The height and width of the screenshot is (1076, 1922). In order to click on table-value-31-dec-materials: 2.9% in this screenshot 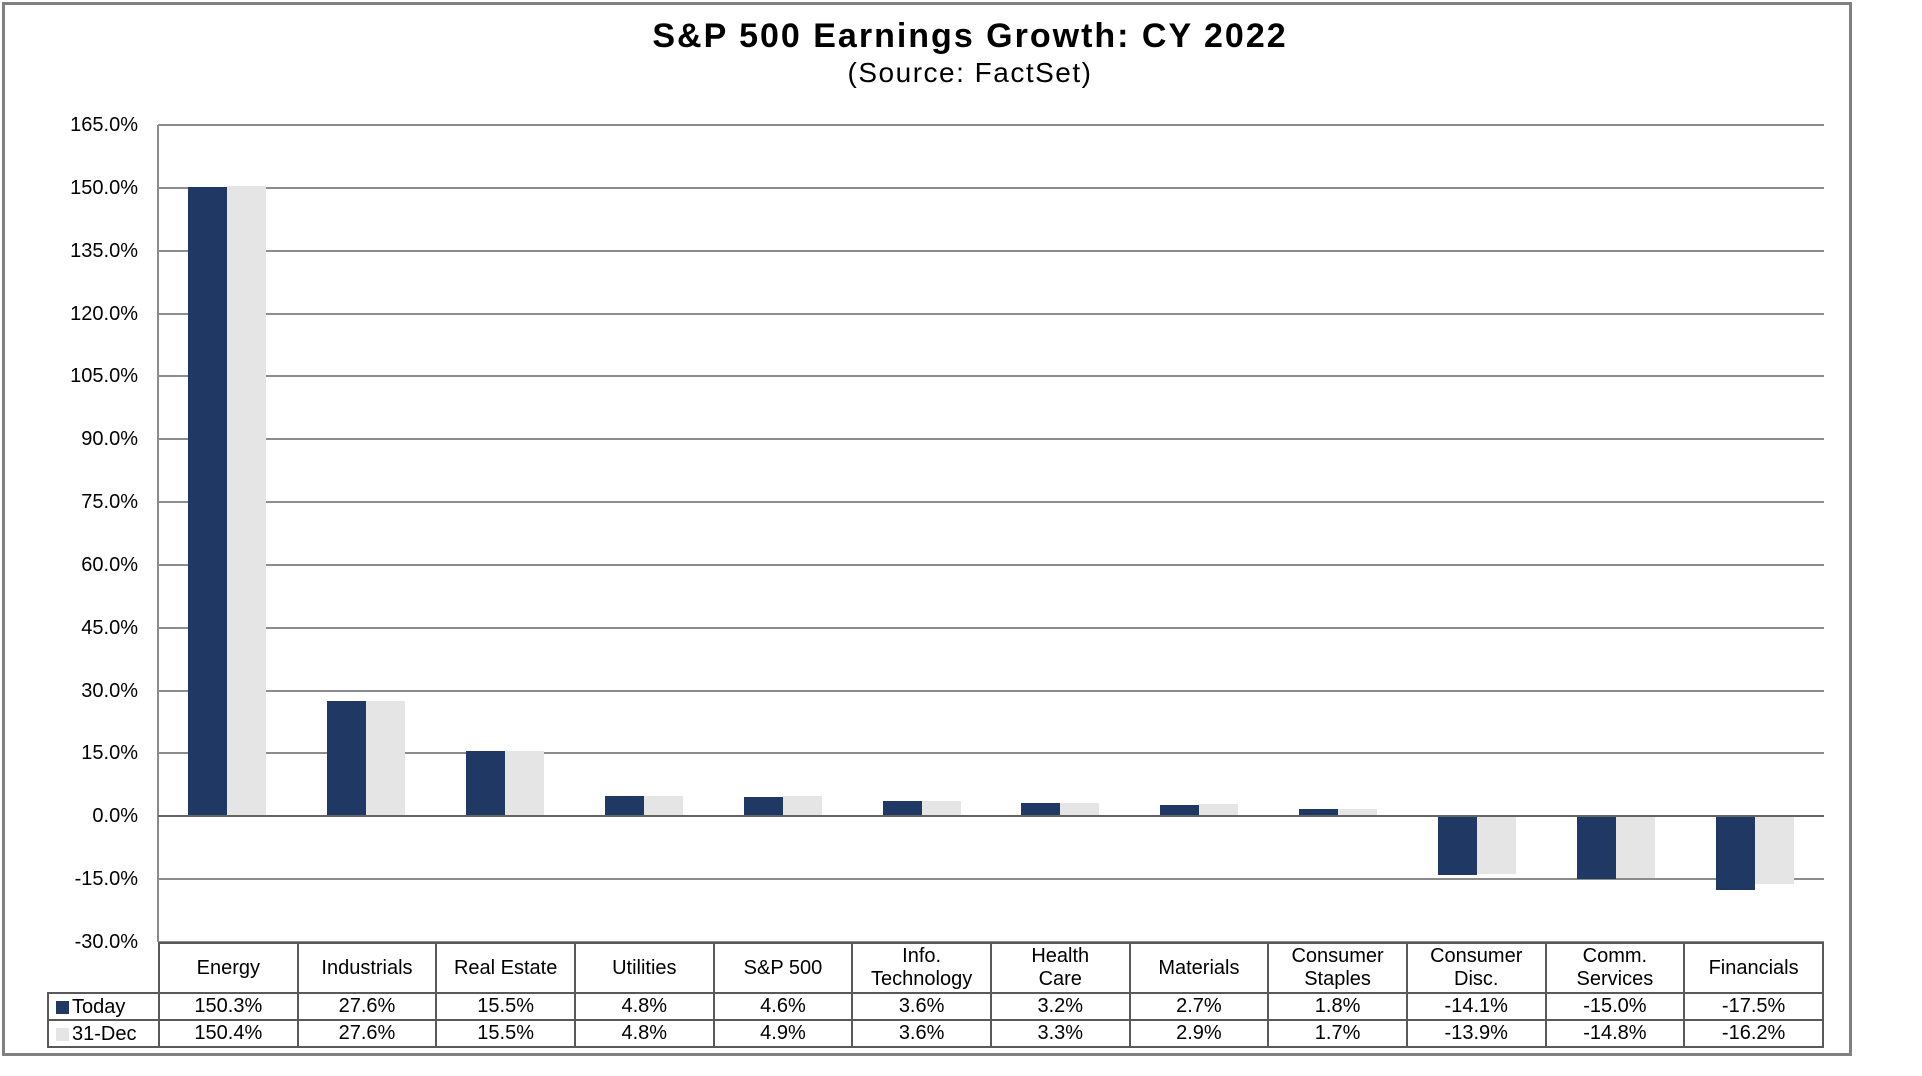, I will do `click(1199, 1033)`.